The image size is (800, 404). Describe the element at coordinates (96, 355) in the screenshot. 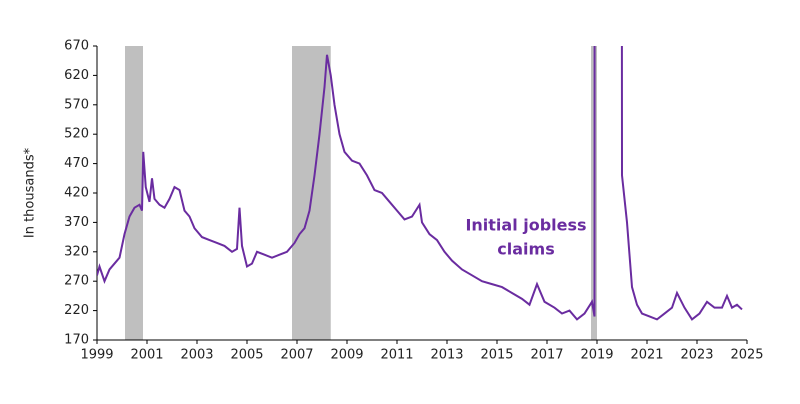

I see `x-tick-label: 1999` at that location.